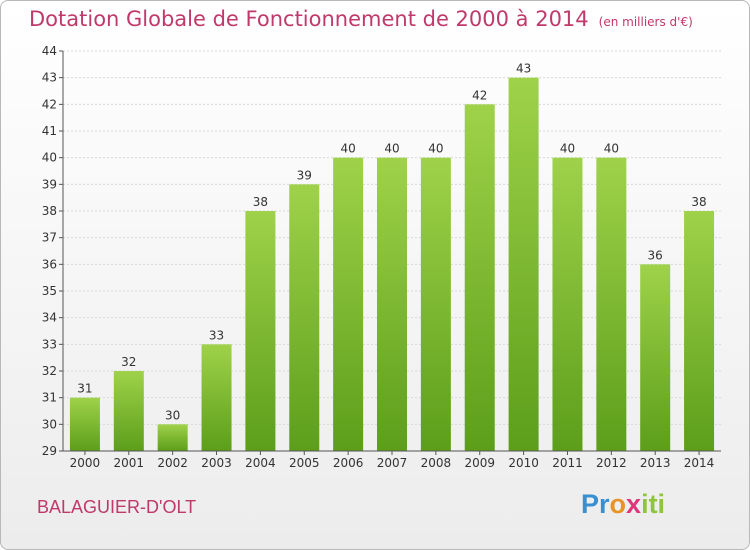 The image size is (750, 550). What do you see at coordinates (49, 424) in the screenshot?
I see `y-tick-label: 30` at bounding box center [49, 424].